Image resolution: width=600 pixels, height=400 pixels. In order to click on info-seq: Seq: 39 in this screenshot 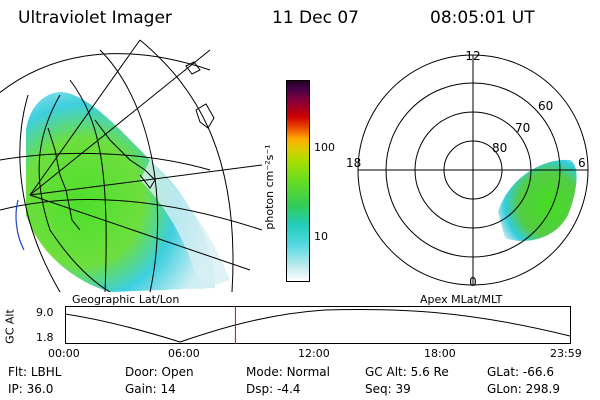, I will do `click(388, 389)`.